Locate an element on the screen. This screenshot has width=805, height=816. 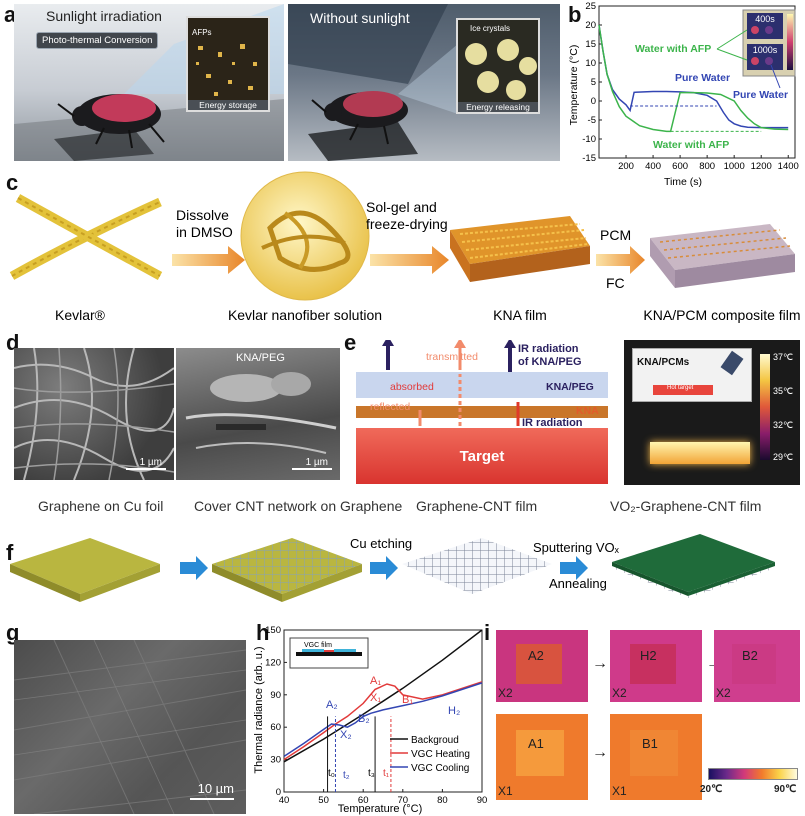
panel-i-label: i is located at coordinates (487, 632).